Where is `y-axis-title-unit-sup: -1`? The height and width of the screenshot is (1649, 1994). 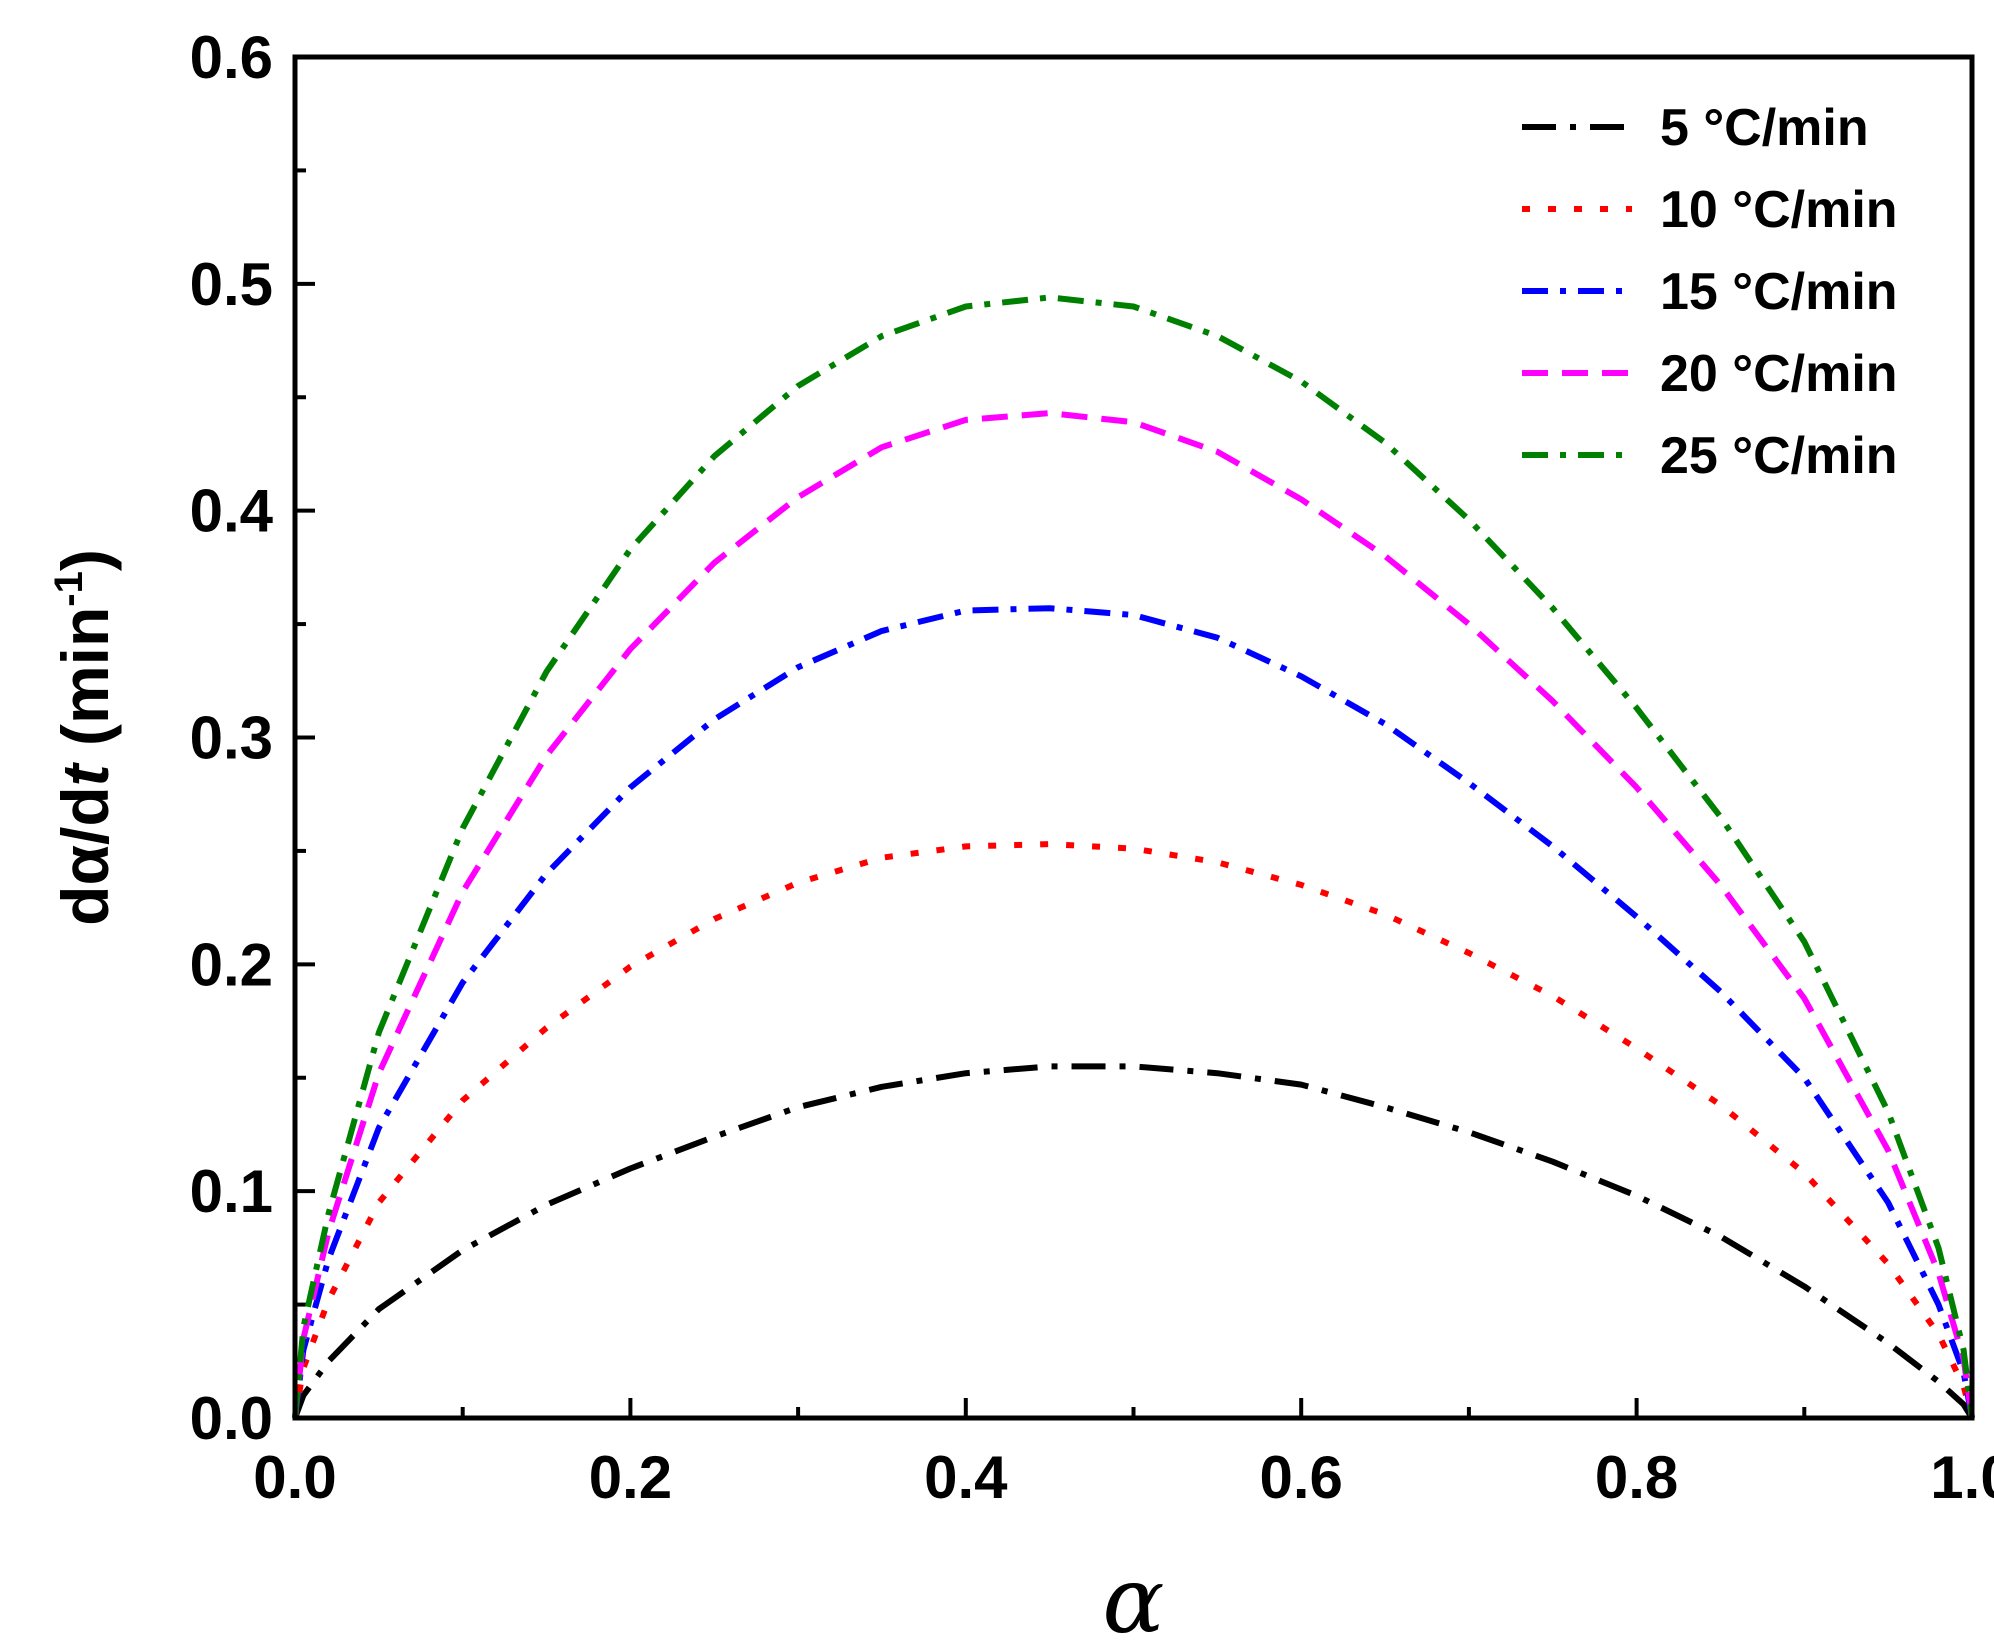 y-axis-title-unit-sup: -1 is located at coordinates (69, 589).